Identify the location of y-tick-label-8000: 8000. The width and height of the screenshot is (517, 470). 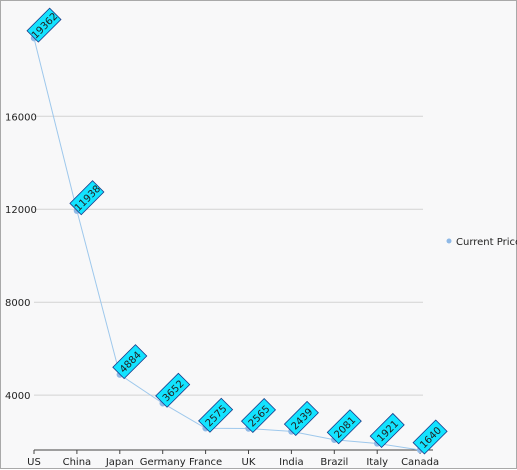
(17, 303).